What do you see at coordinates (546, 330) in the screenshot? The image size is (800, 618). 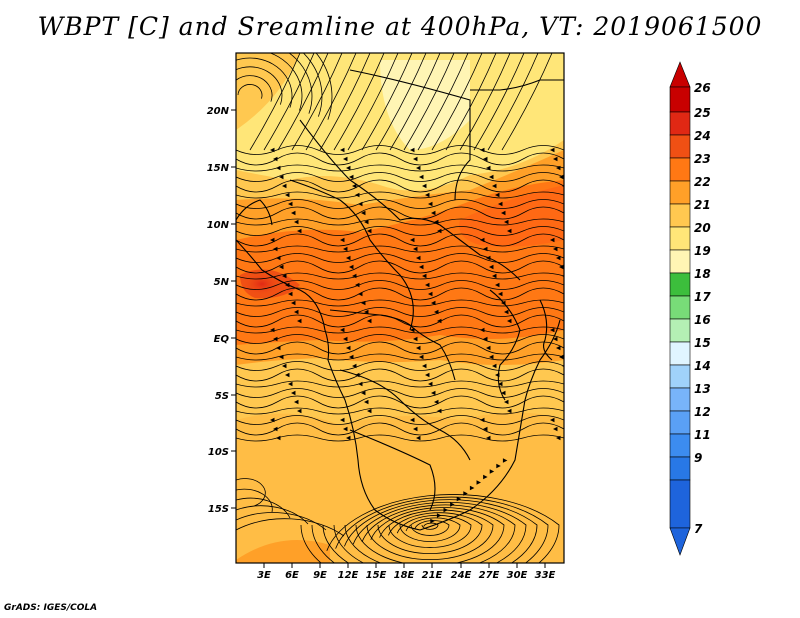 I see `lake` at bounding box center [546, 330].